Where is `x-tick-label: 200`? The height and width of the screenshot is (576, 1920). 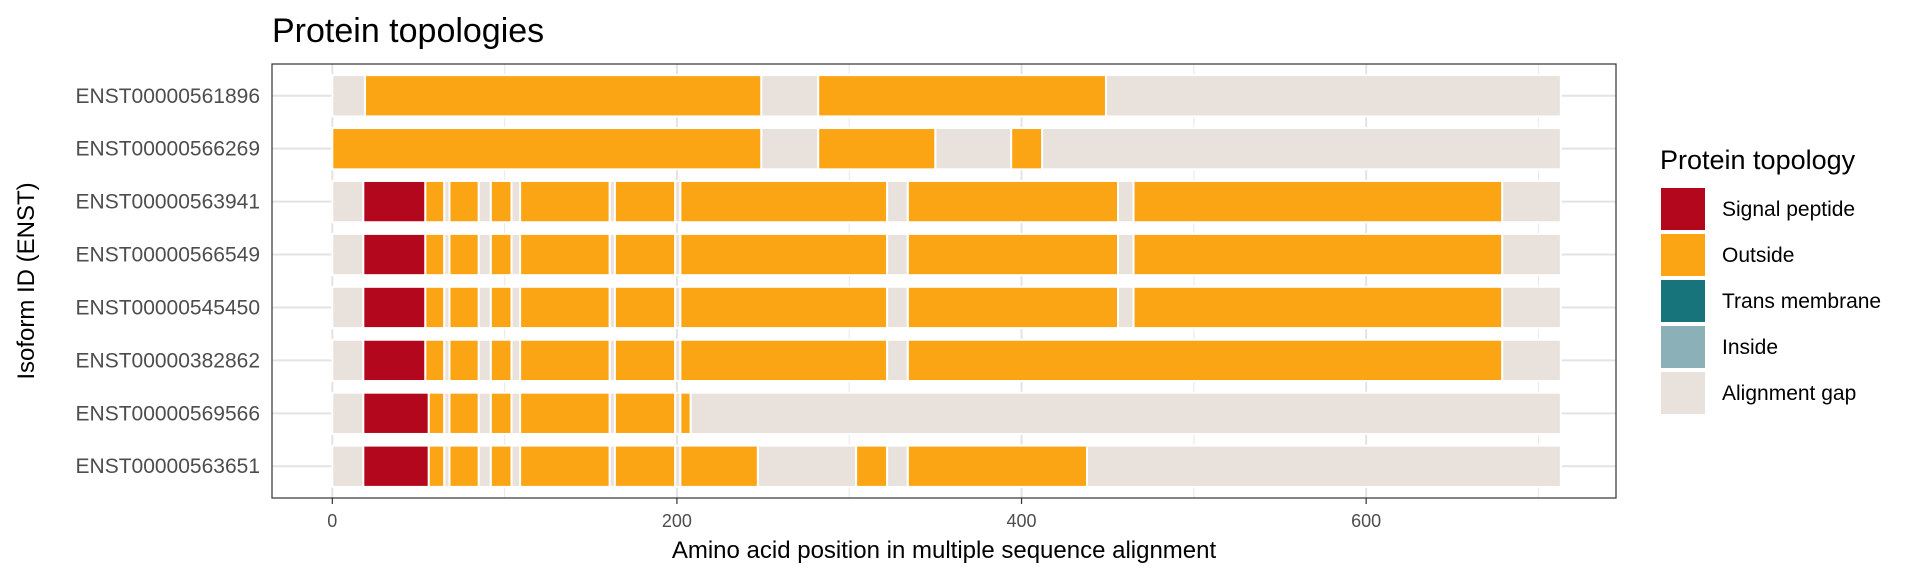
x-tick-label: 200 is located at coordinates (677, 521).